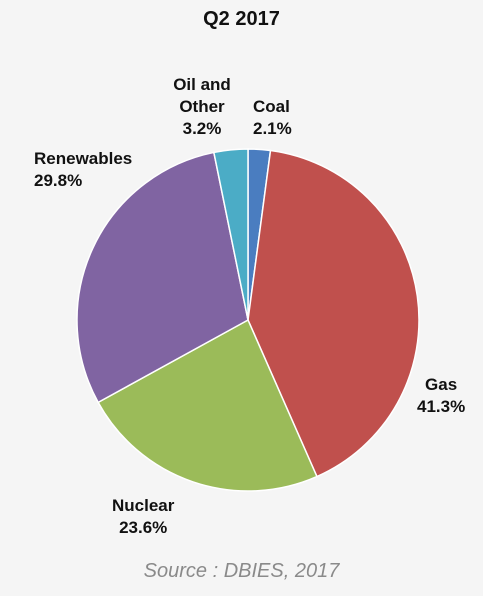 This screenshot has height=596, width=483. Describe the element at coordinates (441, 406) in the screenshot. I see `slice-value-gas: 41.3%` at that location.